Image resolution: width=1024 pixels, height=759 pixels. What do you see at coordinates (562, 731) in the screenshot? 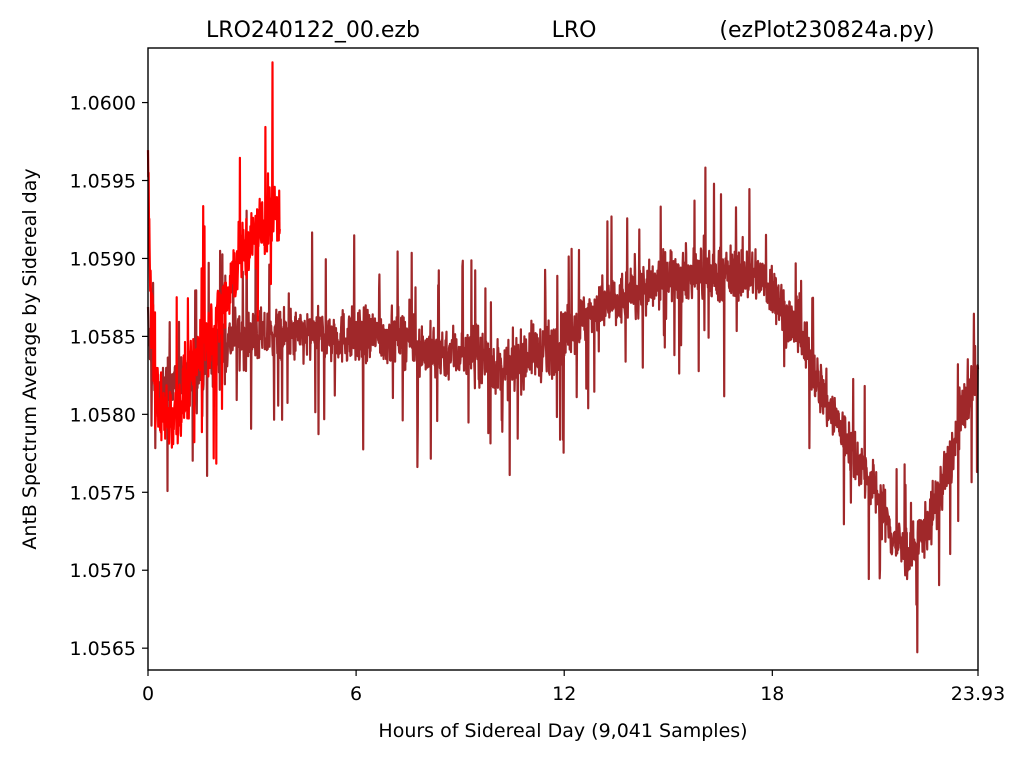
I see `x-axis-label: Hours of Sidereal Day (9,041 Samples)` at bounding box center [562, 731].